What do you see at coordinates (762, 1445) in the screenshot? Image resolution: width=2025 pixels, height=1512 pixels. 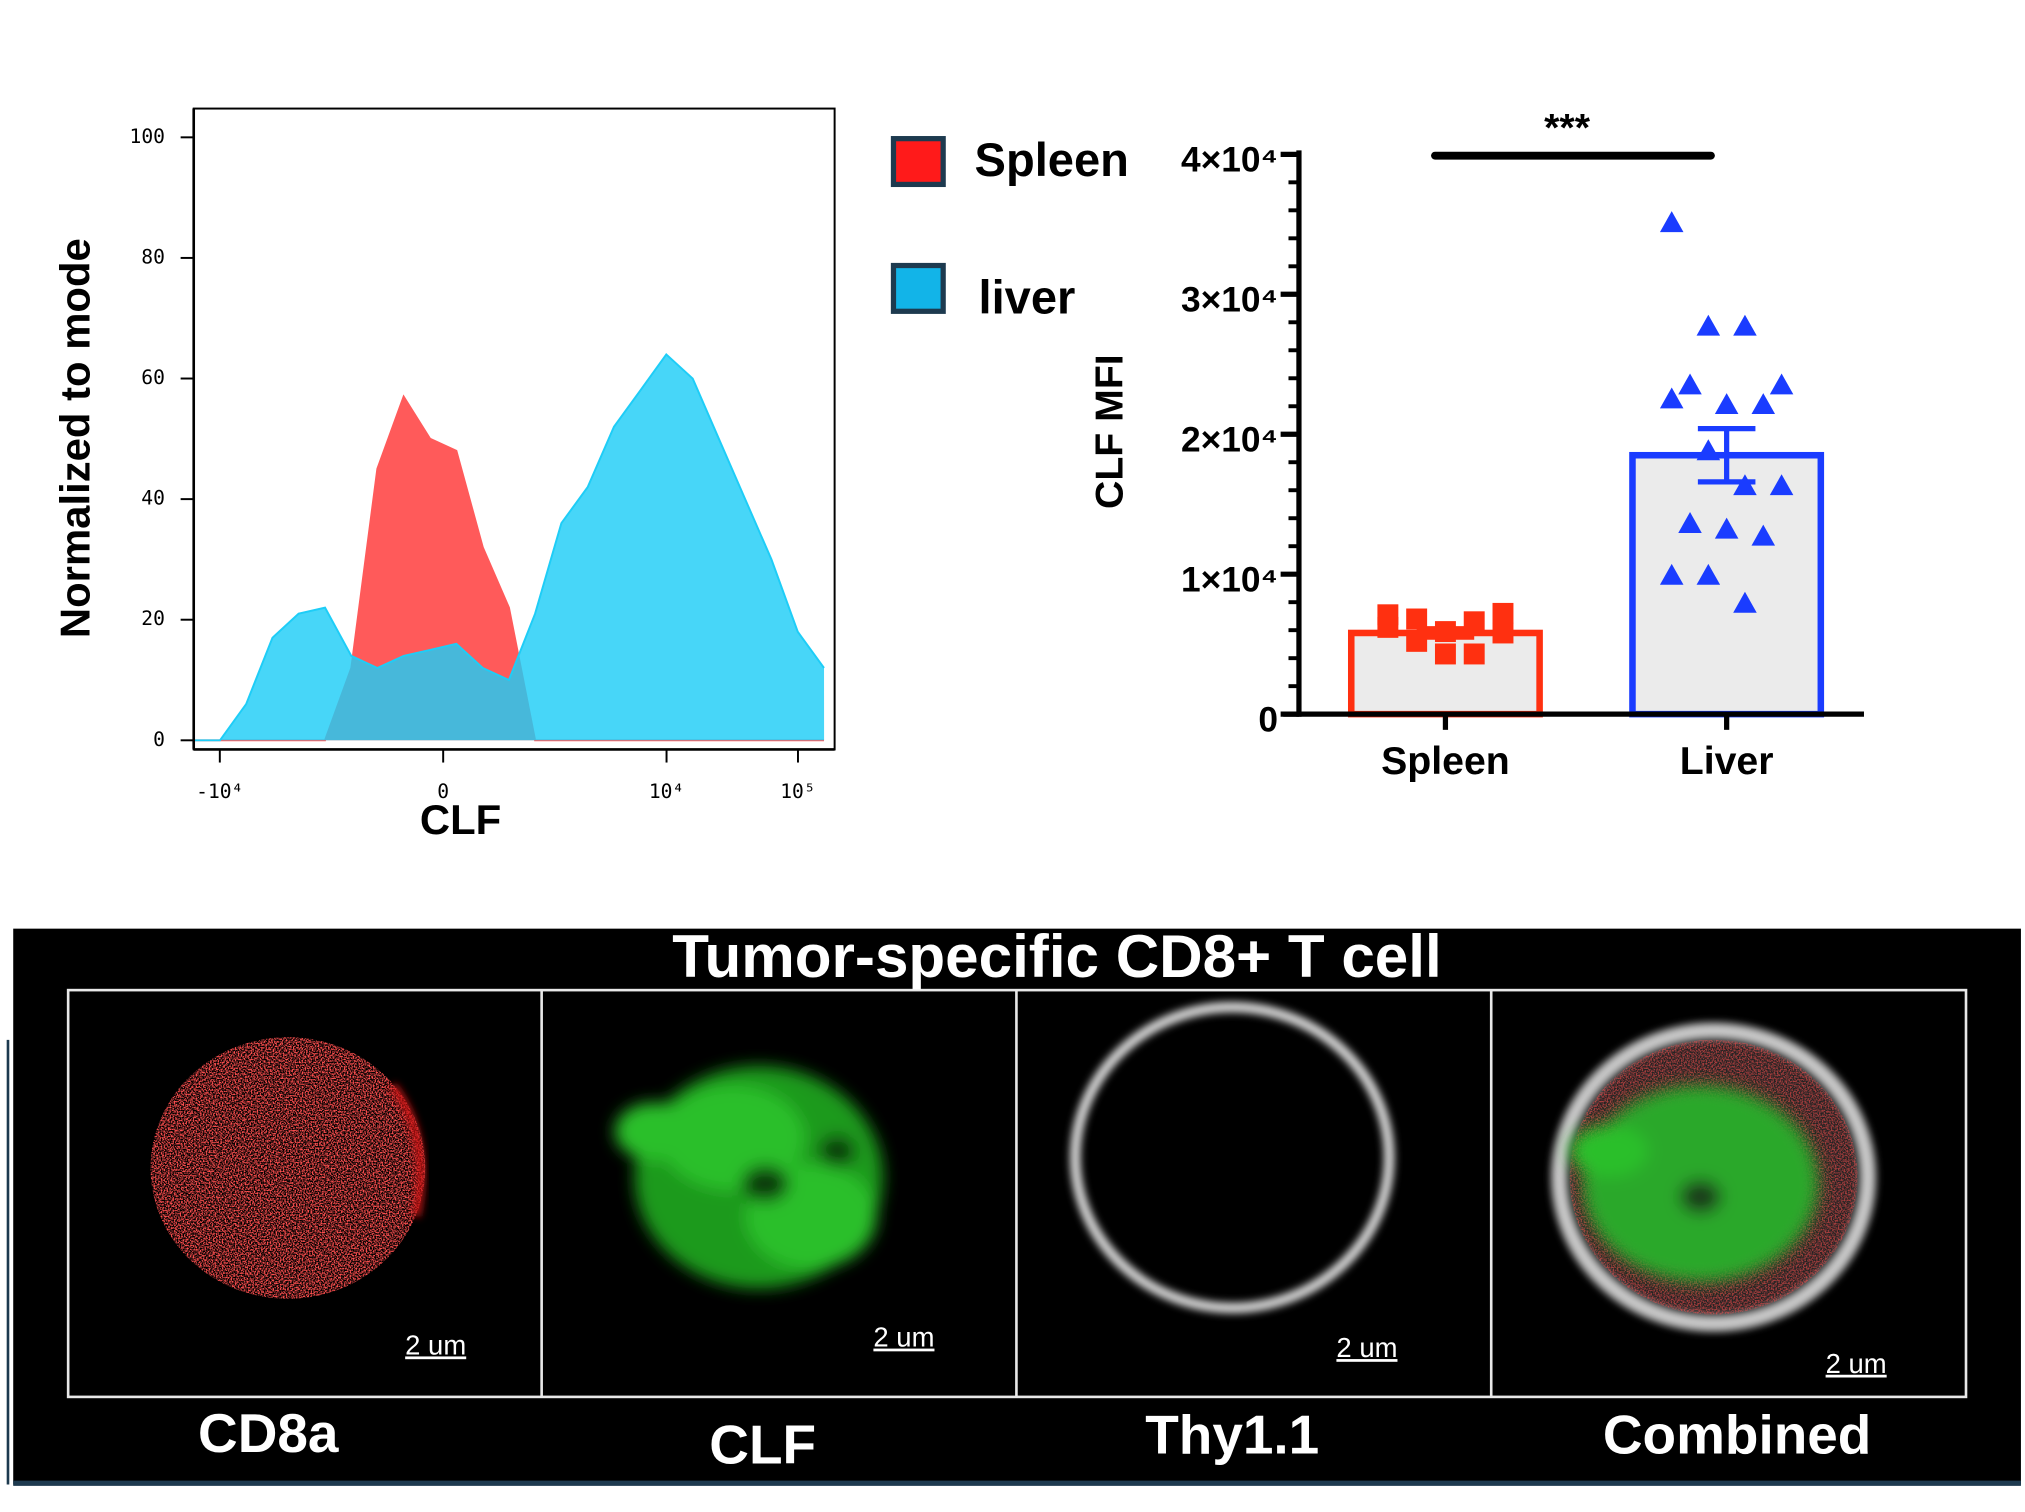 I see `panel-label: CLF` at bounding box center [762, 1445].